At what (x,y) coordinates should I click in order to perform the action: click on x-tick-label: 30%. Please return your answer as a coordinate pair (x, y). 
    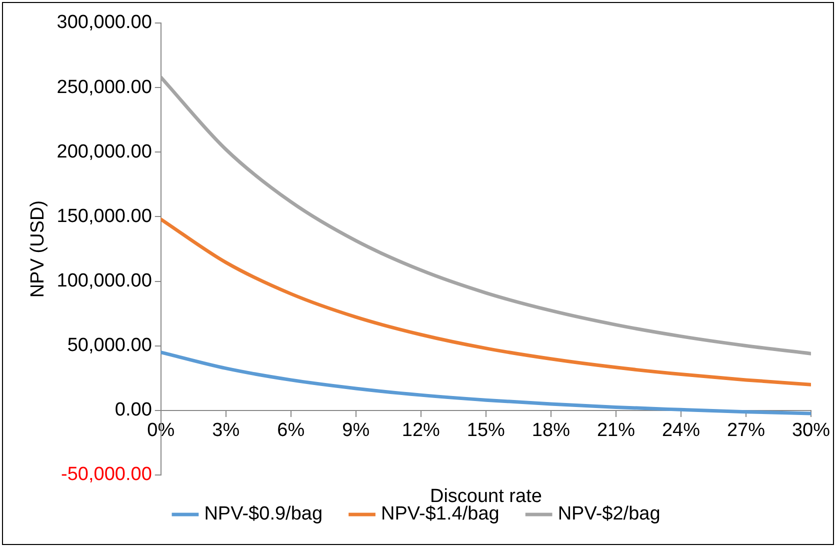
    Looking at the image, I should click on (811, 431).